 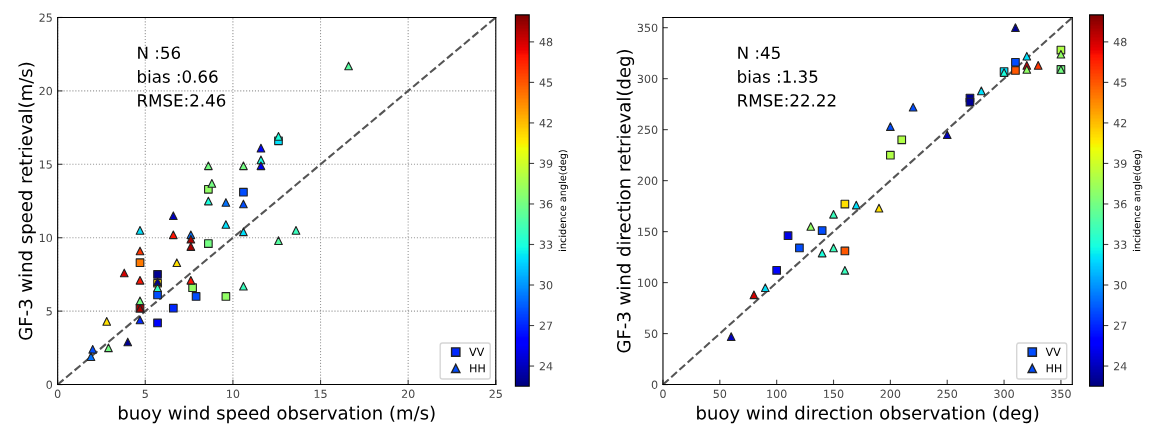 What do you see at coordinates (890, 394) in the screenshot?
I see `x-tick-label: 200` at bounding box center [890, 394].